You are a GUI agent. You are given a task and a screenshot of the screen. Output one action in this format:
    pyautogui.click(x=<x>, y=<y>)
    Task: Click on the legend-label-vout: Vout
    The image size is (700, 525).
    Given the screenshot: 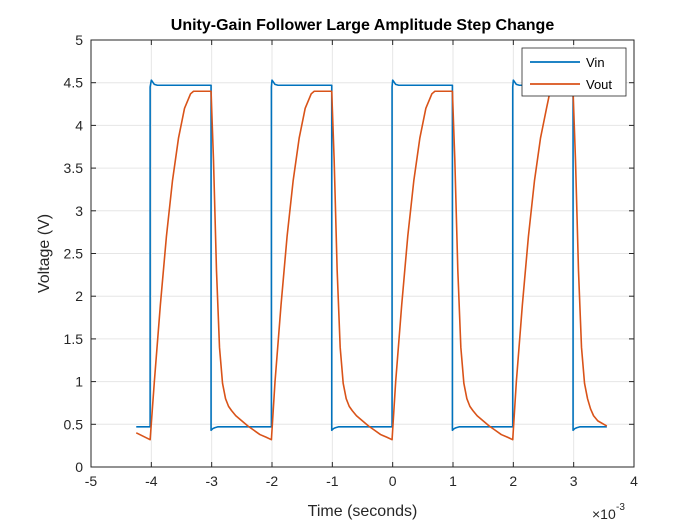 What is the action you would take?
    pyautogui.click(x=599, y=84)
    